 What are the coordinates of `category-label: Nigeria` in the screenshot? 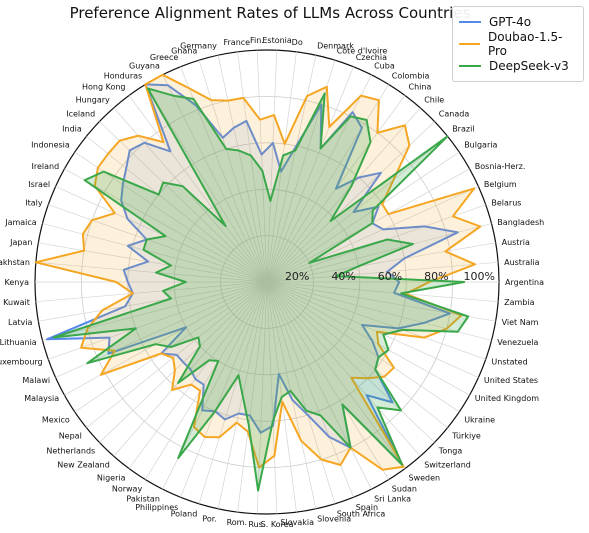 It's located at (111, 477).